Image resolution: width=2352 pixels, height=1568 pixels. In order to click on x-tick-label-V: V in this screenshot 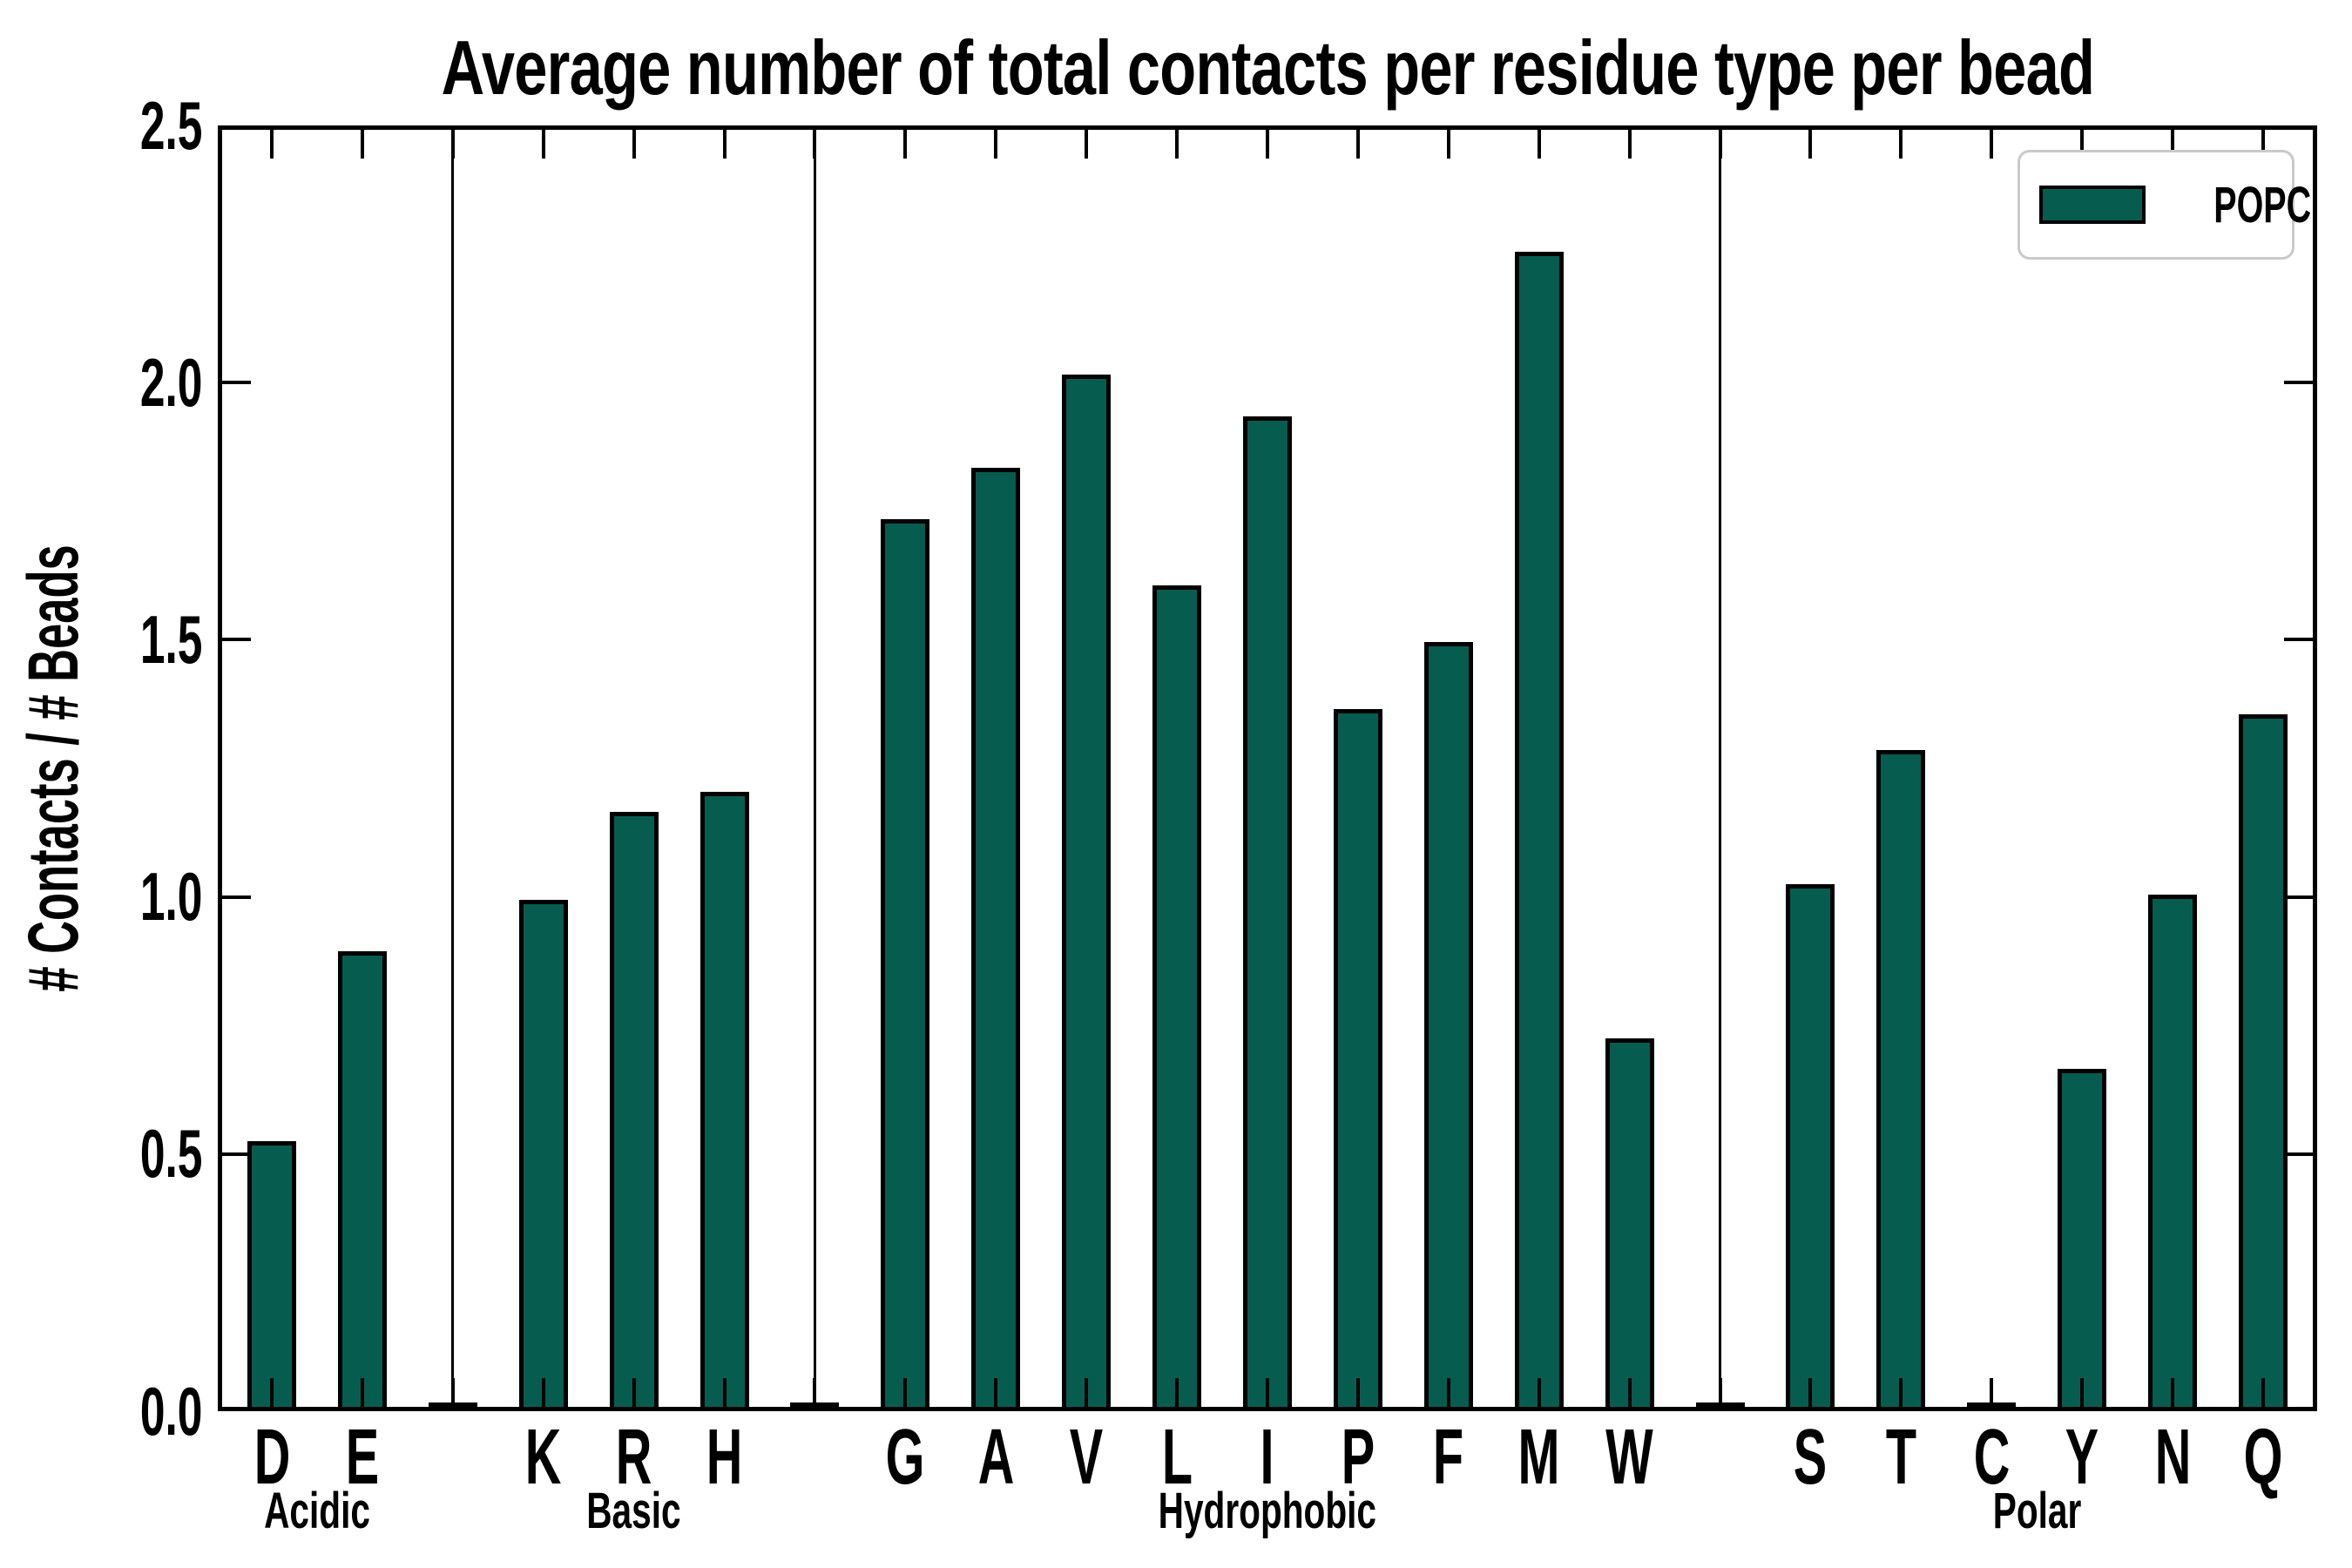, I will do `click(1086, 1457)`.